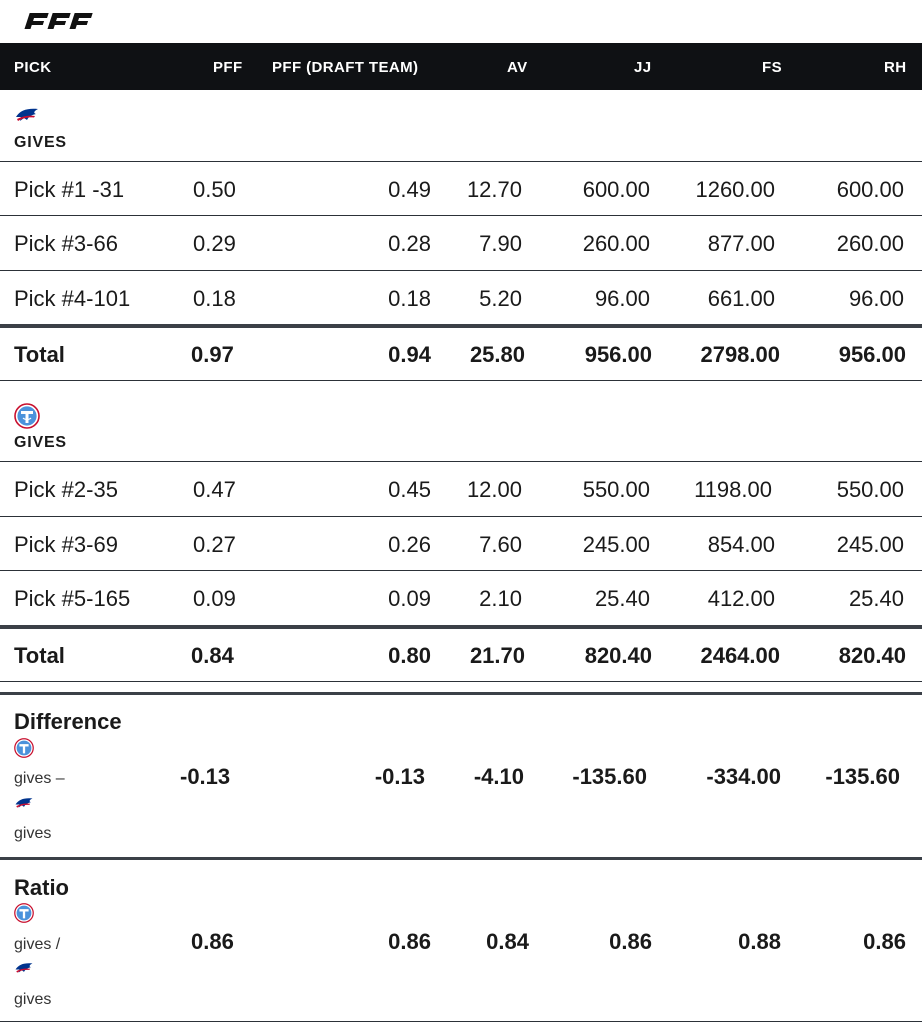  Describe the element at coordinates (33, 999) in the screenshot. I see `ratio-sub2: gives` at that location.